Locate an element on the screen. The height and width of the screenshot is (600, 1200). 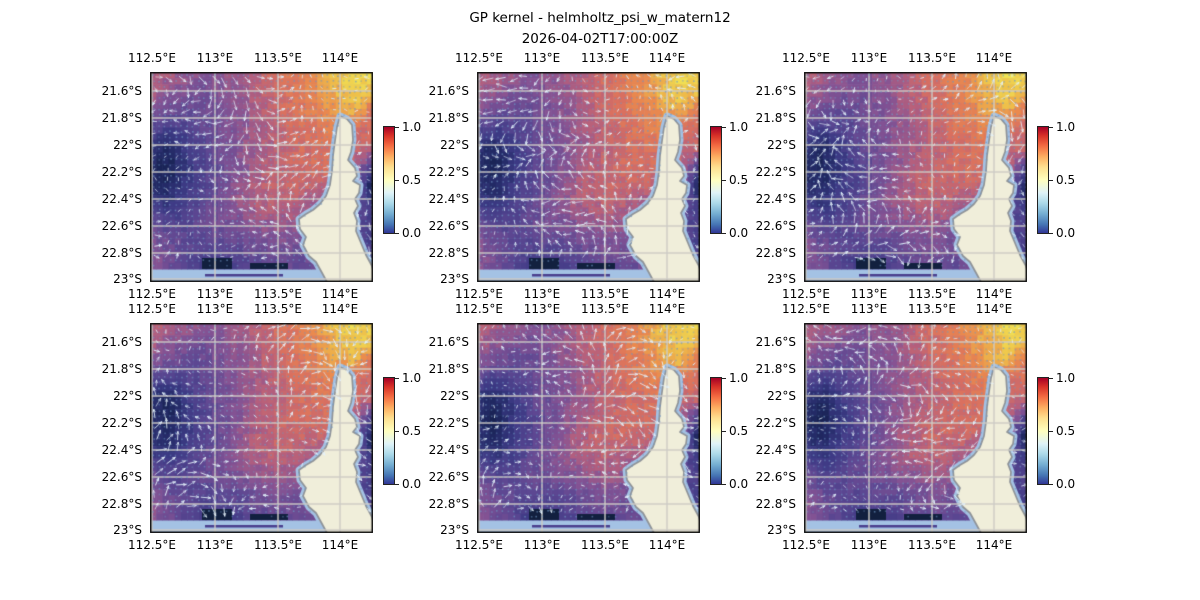
map-canvas-r0c2 is located at coordinates (915, 177).